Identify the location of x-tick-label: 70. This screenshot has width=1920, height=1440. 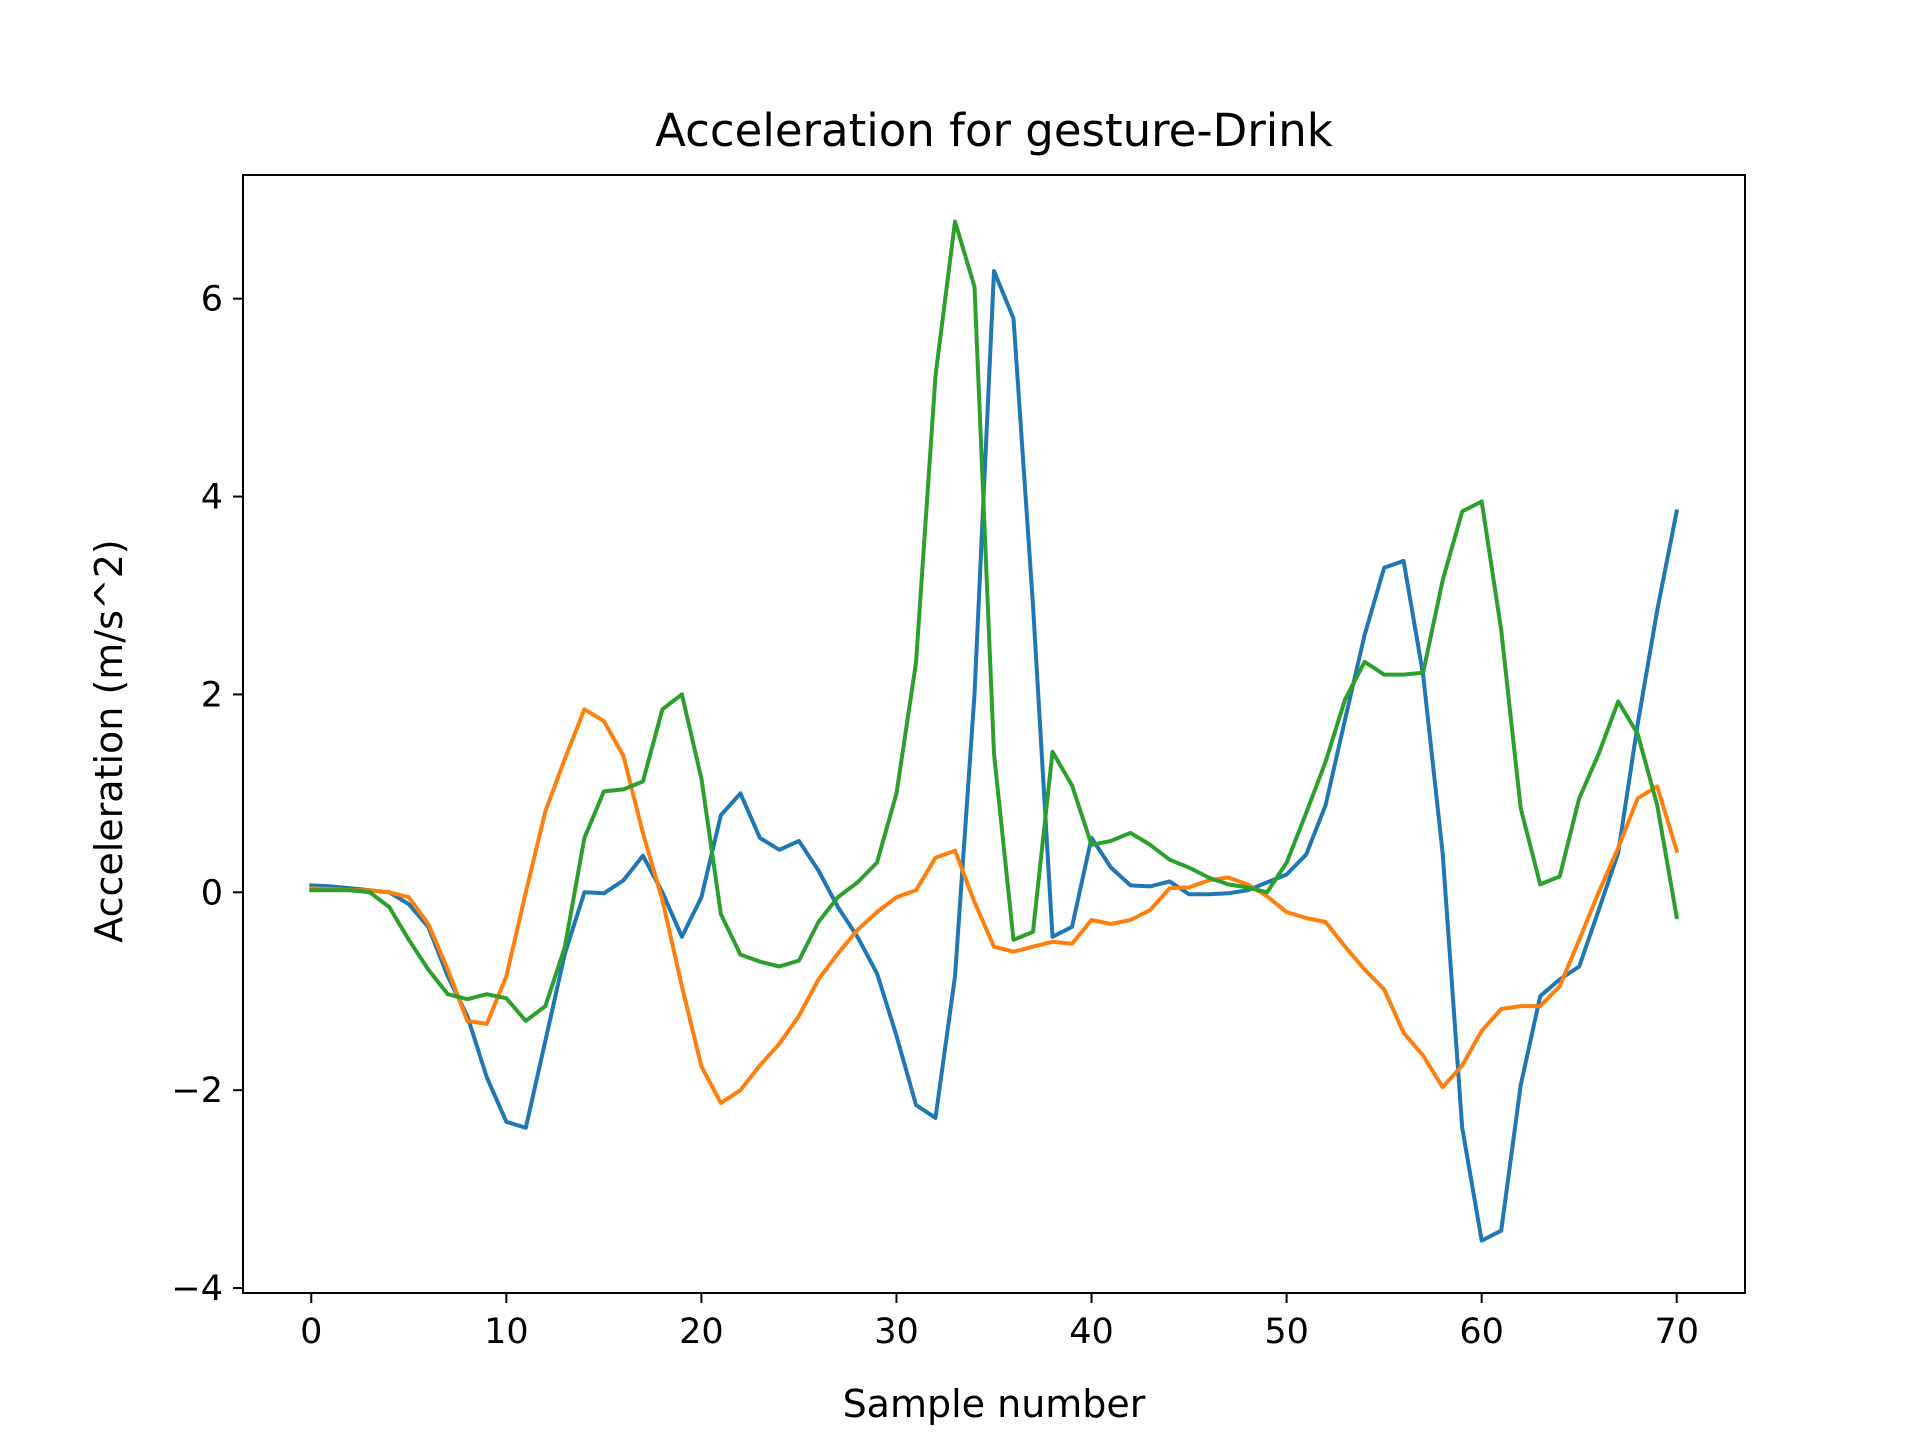
(1676, 1332).